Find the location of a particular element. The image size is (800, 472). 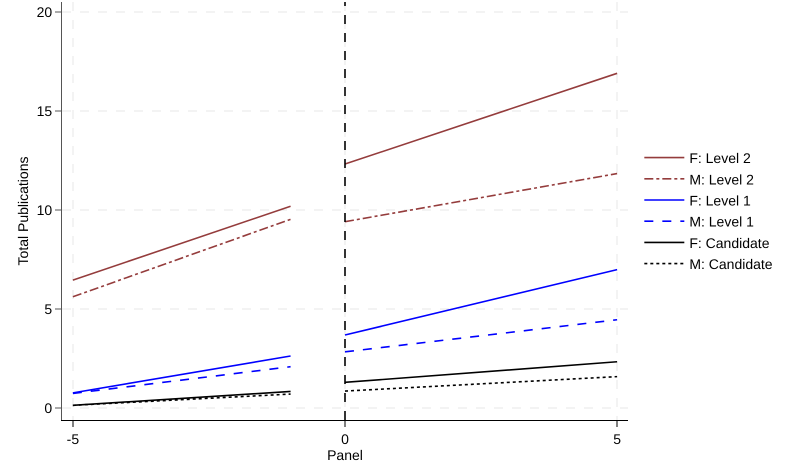

legend-label: F: Candidate is located at coordinates (729, 242).